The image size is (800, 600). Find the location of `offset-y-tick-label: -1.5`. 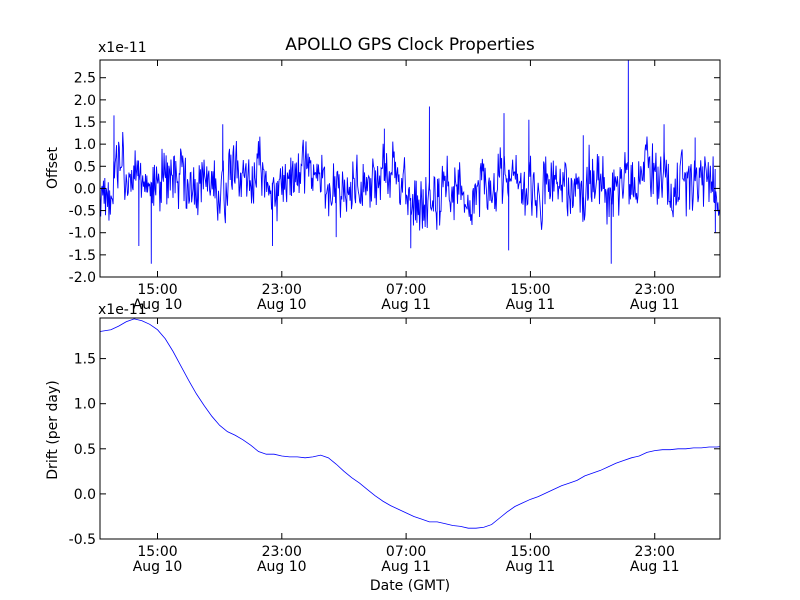

offset-y-tick-label: -1.5 is located at coordinates (82, 256).